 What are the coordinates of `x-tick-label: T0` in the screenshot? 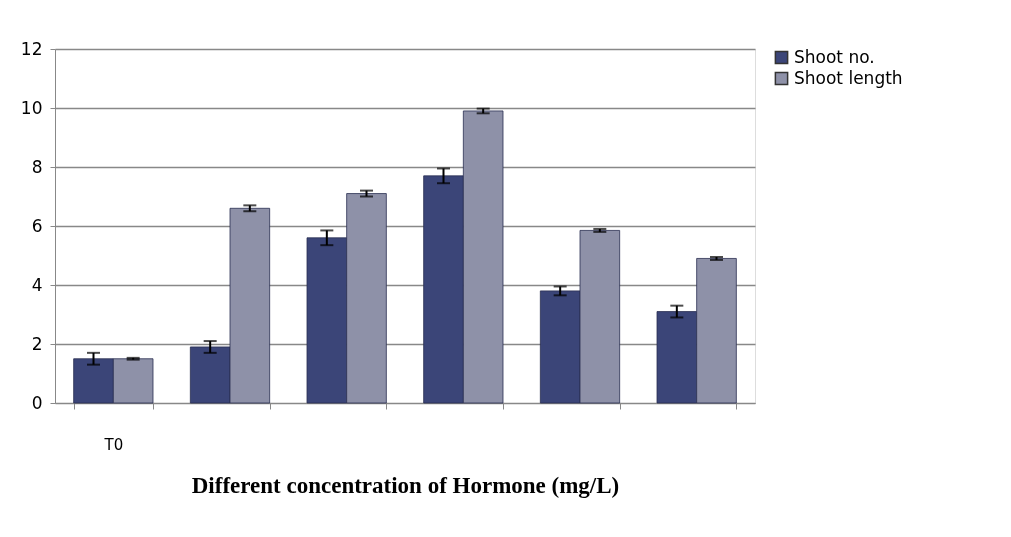 It's located at (113, 444).